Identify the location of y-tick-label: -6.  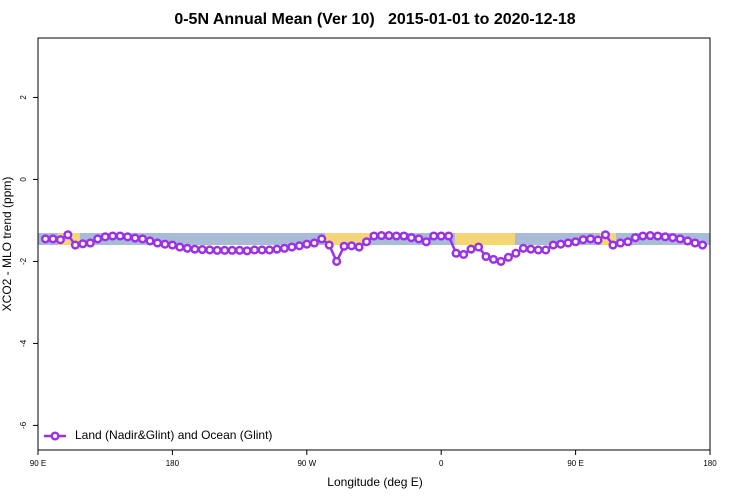
(23, 425).